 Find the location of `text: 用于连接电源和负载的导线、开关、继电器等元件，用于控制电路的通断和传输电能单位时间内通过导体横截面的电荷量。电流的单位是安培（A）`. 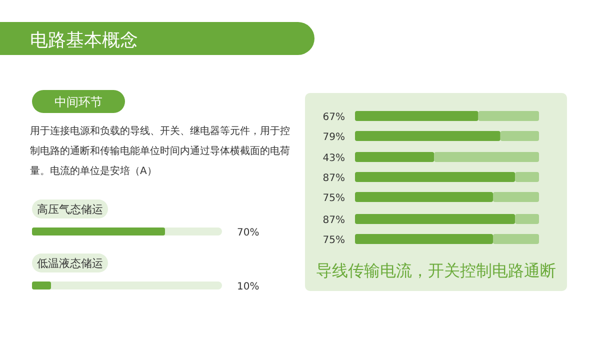

text: 用于连接电源和负载的导线、开关、继电器等元件，用于控制电路的通断和传输电能单位时间内通过导体横截面的电荷量。电流的单位是安培（A） is located at coordinates (160, 151).